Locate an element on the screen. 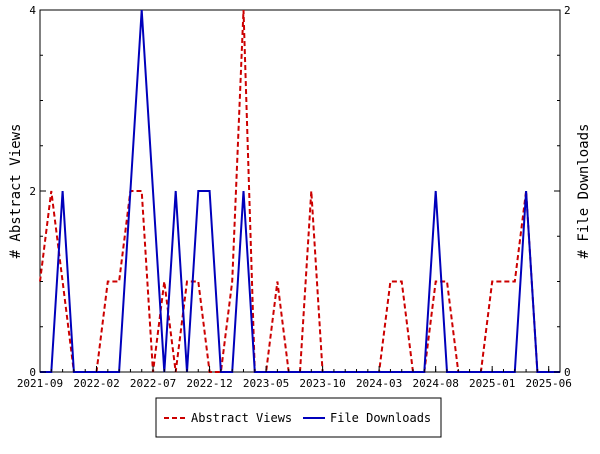  x-tick-label: 2023-10 is located at coordinates (322, 383).